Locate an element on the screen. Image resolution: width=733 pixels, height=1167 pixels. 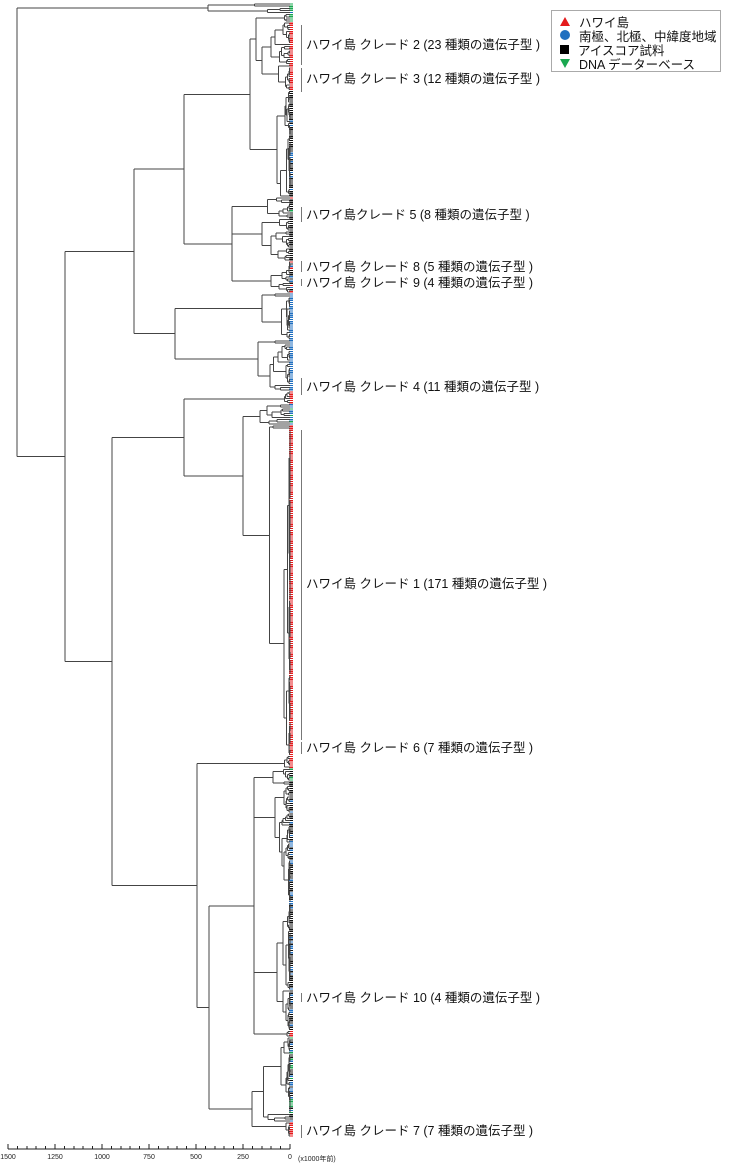
clade-label-4: ハワイ島 クレード 4 (11 種類の遺伝子型 ) is located at coordinates (423, 387).